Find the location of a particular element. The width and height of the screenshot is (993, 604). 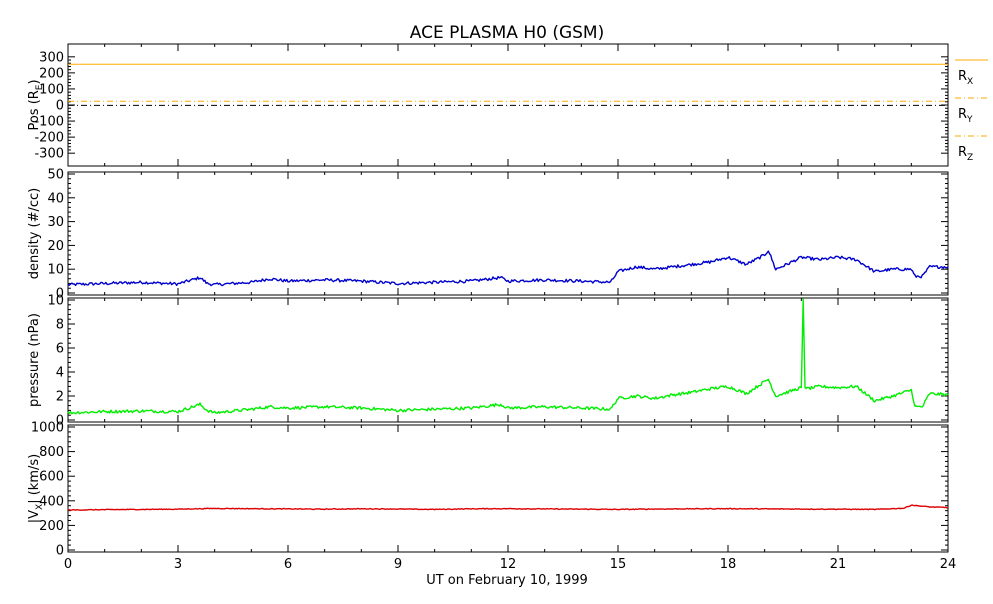

density-ytick-label: 30 is located at coordinates (55, 222).